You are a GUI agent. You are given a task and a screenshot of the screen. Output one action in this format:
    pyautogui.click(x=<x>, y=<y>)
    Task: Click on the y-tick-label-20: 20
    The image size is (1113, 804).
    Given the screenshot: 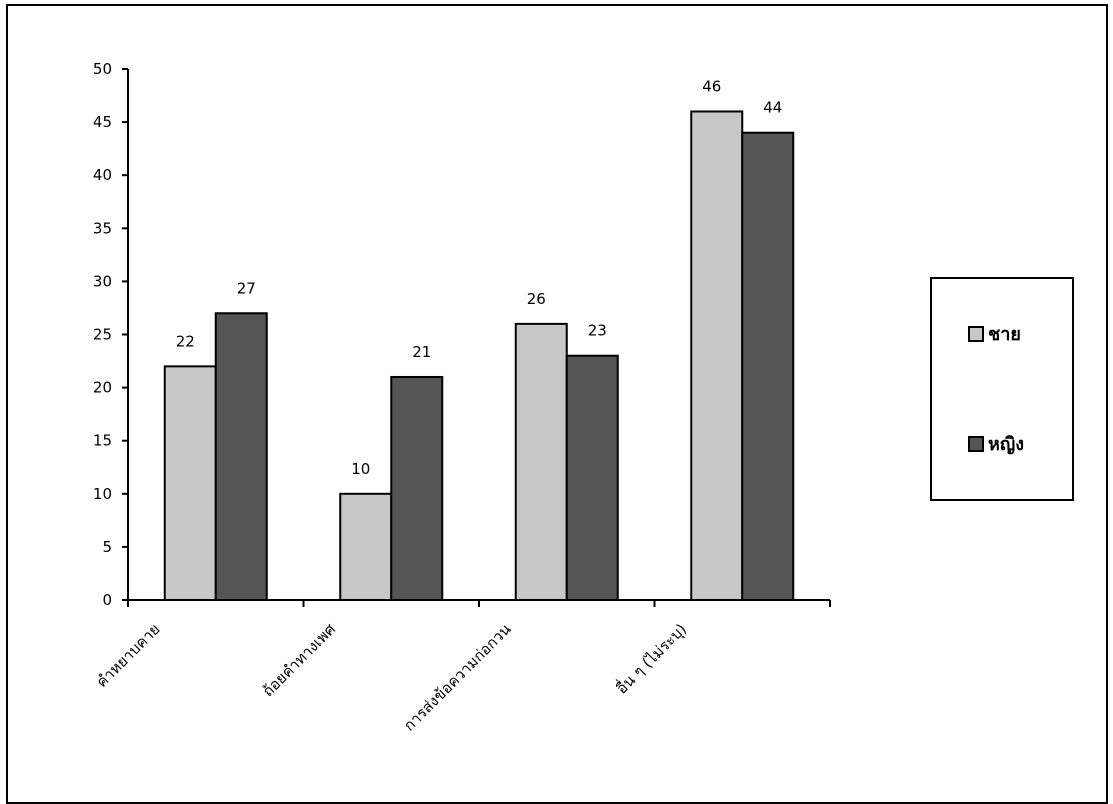 What is the action you would take?
    pyautogui.click(x=102, y=388)
    